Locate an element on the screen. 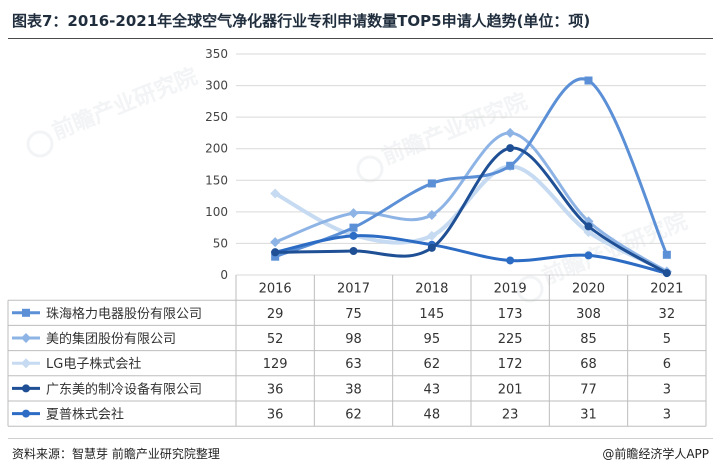 Image resolution: width=721 pixels, height=473 pixels. table-value: 31 is located at coordinates (588, 415).